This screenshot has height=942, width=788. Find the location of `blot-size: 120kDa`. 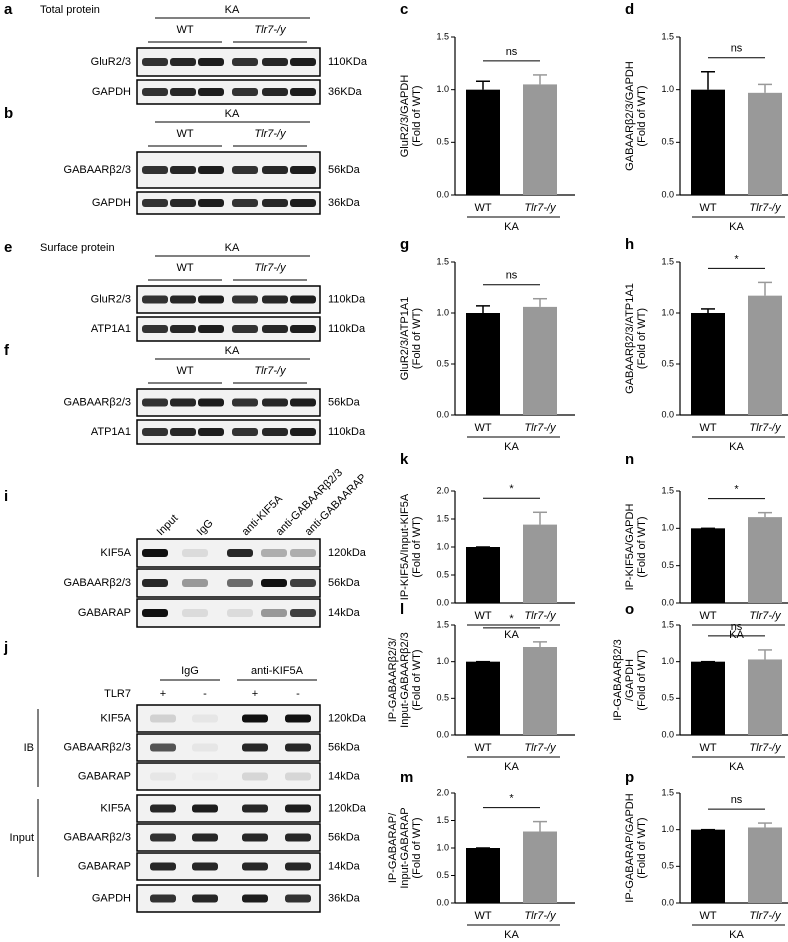

blot-size: 120kDa is located at coordinates (347, 553).